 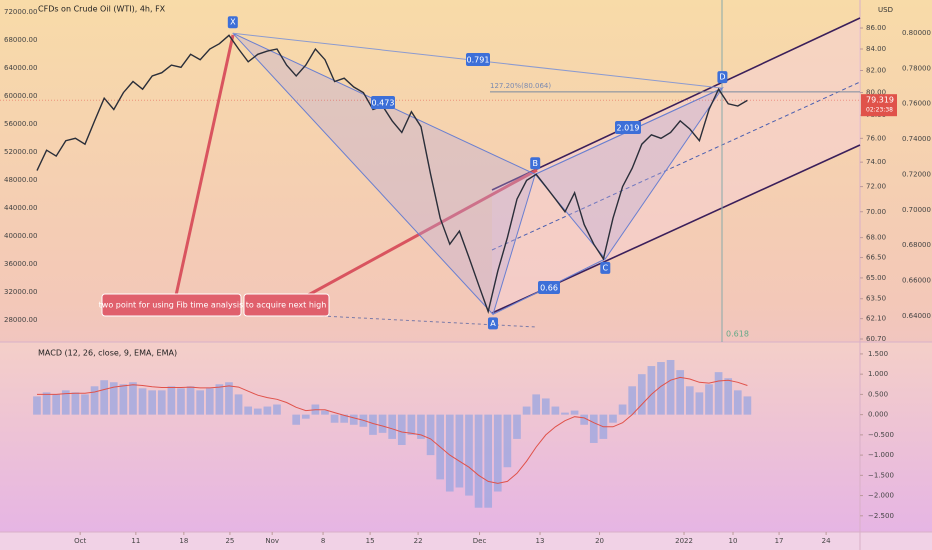 What do you see at coordinates (878, 415) in the screenshot?
I see `macd-tick-label: 0.000` at bounding box center [878, 415].